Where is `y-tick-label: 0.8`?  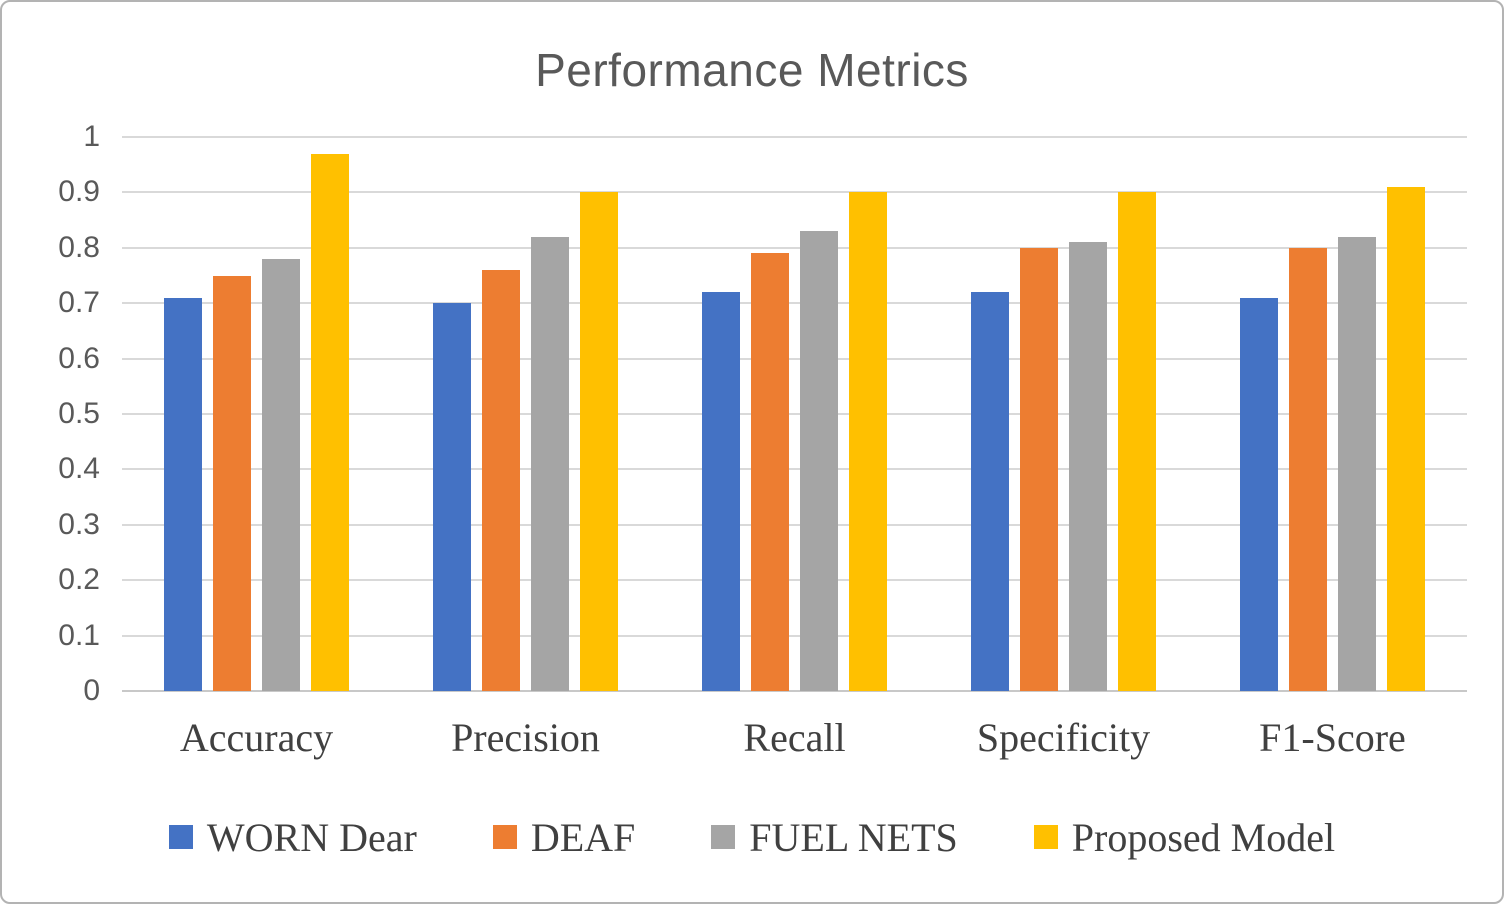
y-tick-label: 0.8 is located at coordinates (79, 247).